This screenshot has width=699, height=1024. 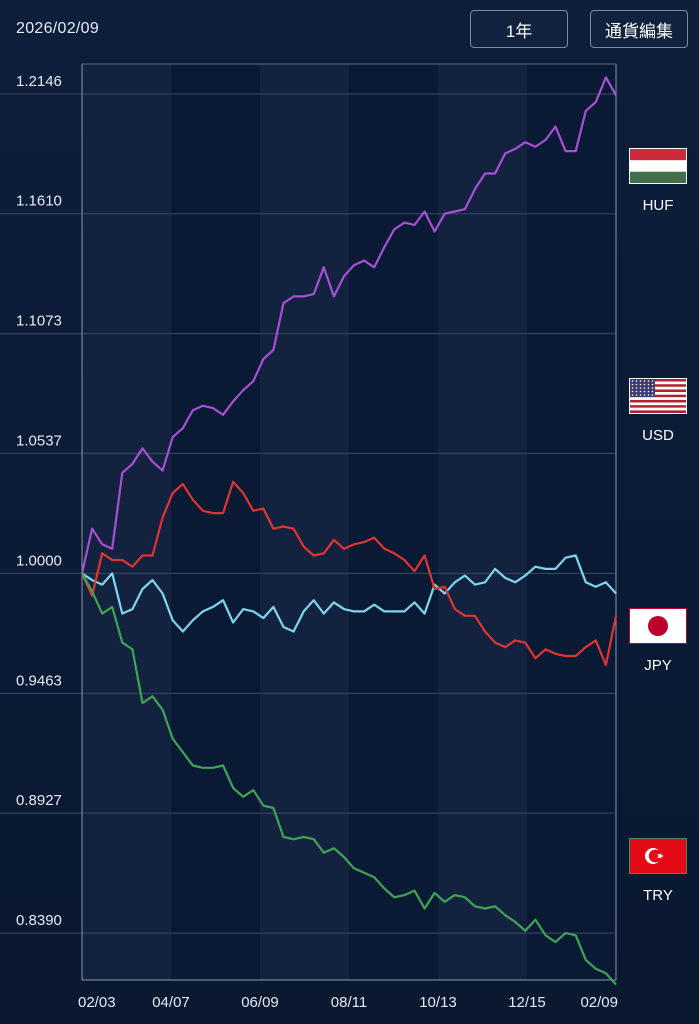 I want to click on x-tick-label: 10/13, so click(x=438, y=1002).